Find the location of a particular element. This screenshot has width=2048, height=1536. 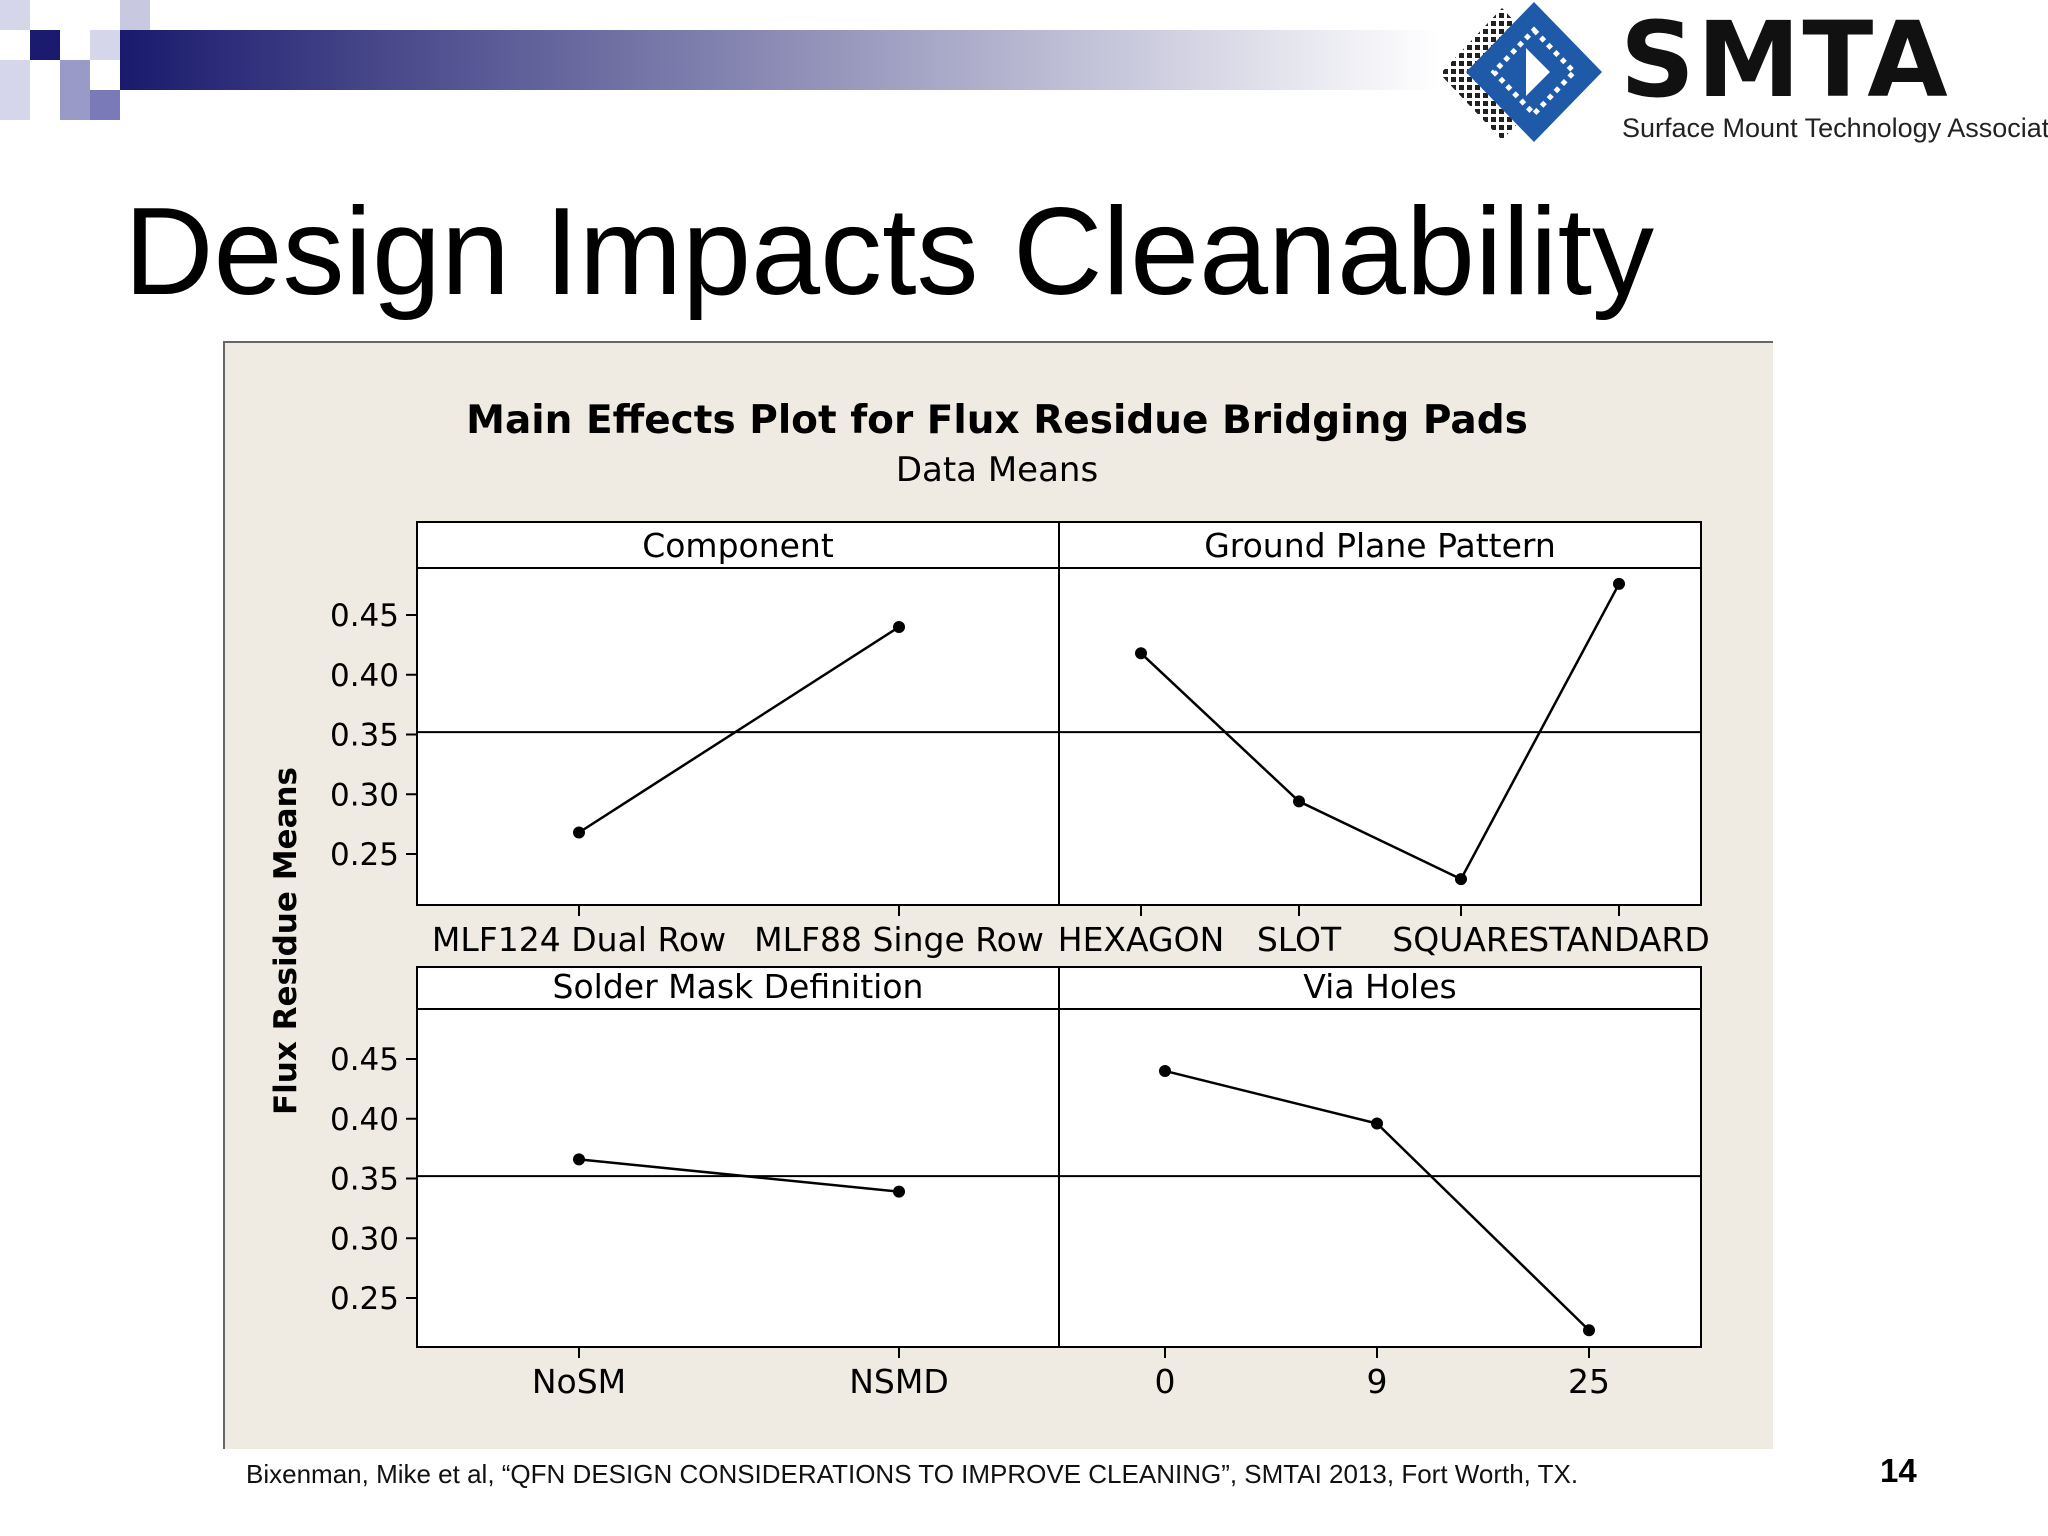

header-banner is located at coordinates (720, 60).